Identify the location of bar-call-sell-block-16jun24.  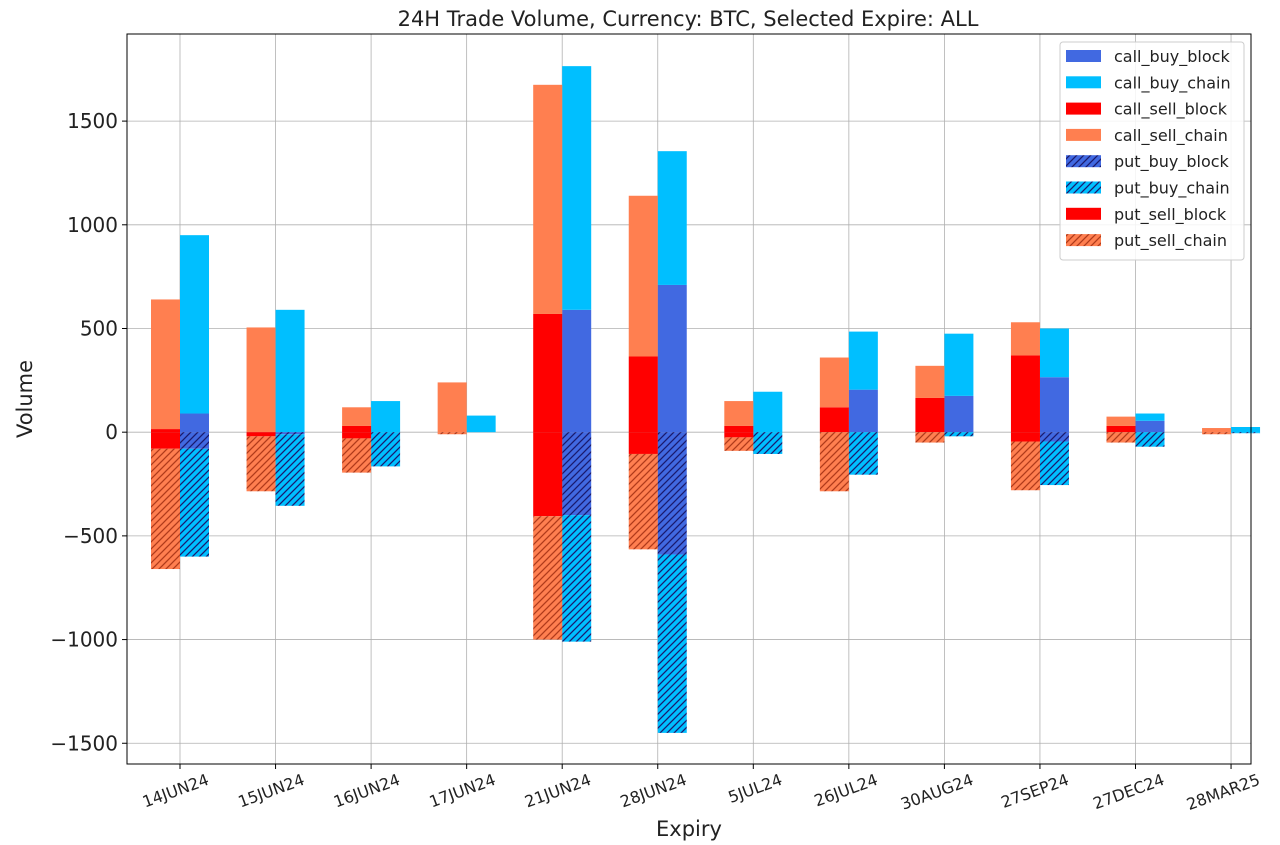
(357, 429).